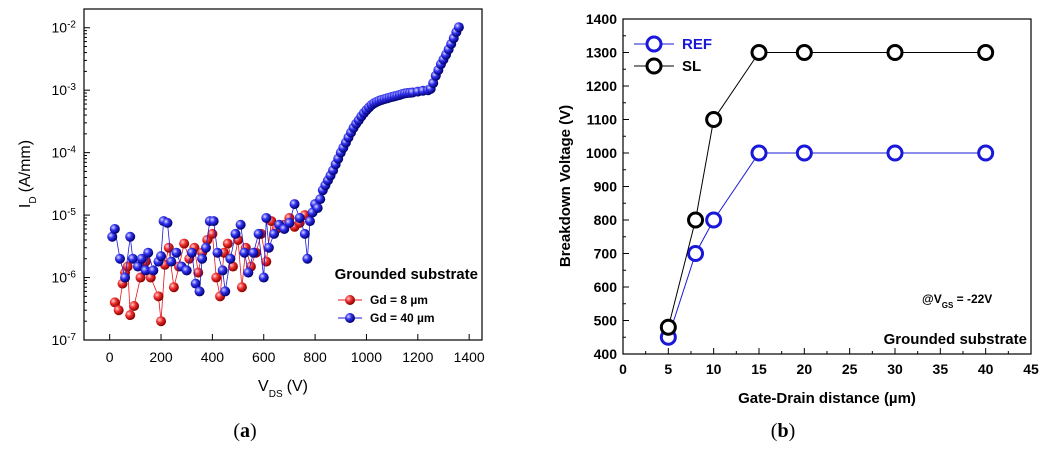 This screenshot has width=1045, height=449. I want to click on legend-marker-ref, so click(654, 44).